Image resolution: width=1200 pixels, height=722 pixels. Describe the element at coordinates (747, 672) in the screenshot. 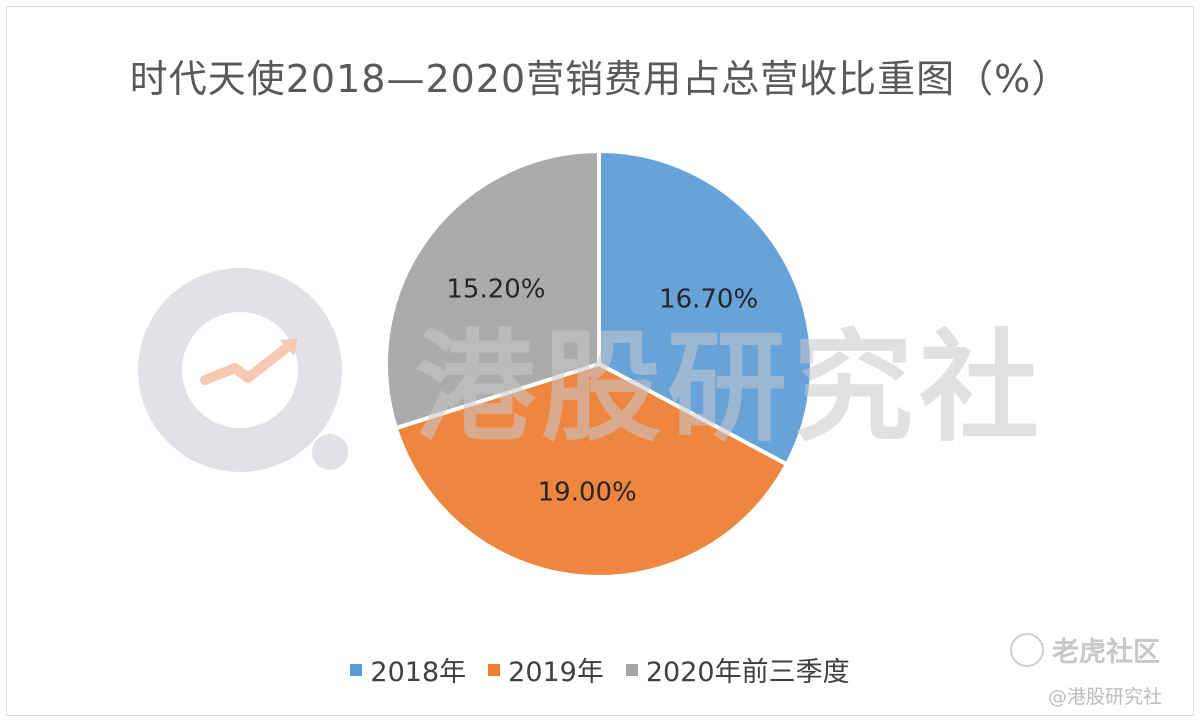

I see `legend-label-2020: 2020年前三季度` at that location.